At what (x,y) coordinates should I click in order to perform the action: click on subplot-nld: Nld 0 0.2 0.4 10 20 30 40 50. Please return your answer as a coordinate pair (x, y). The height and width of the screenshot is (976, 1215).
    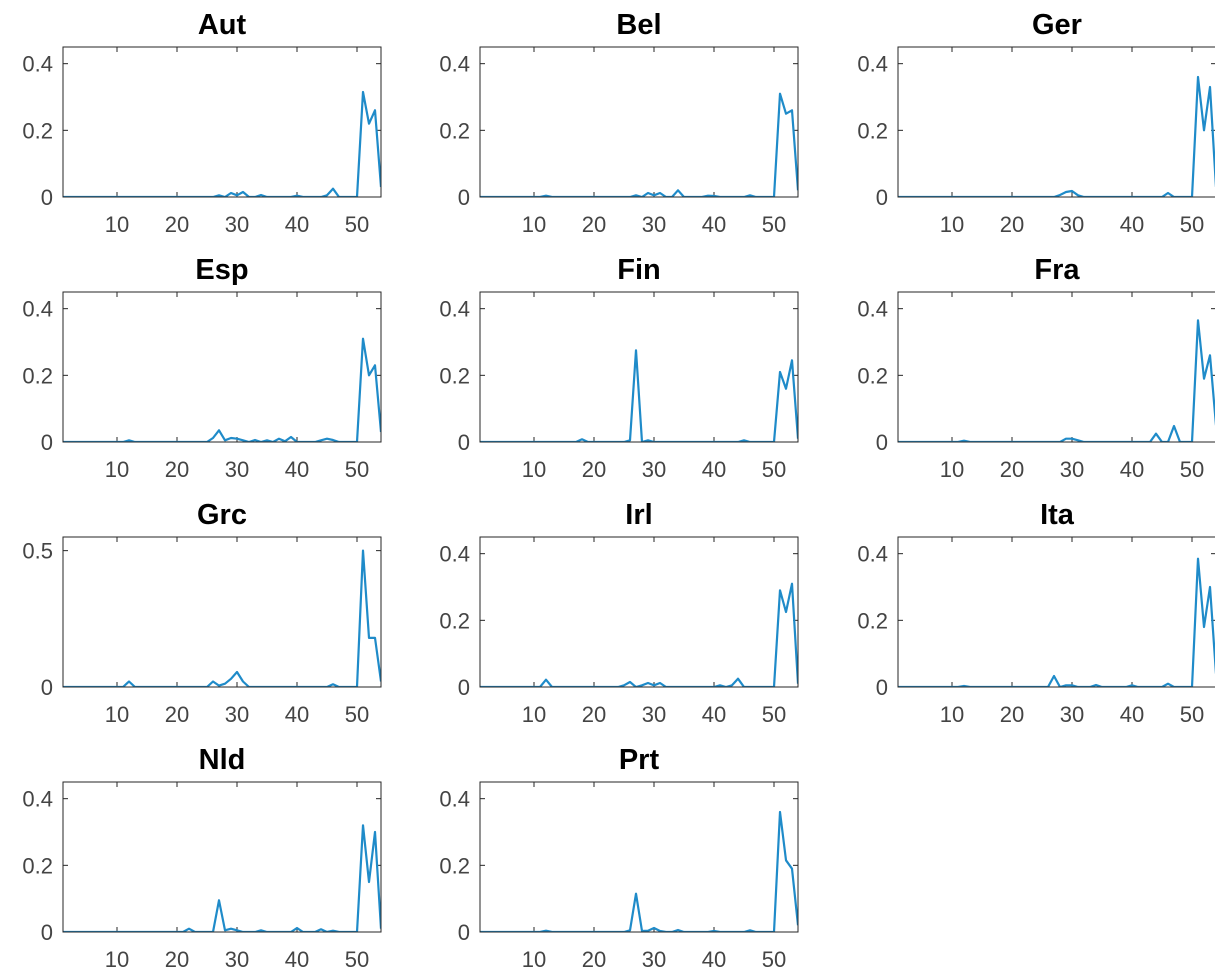
    Looking at the image, I should click on (202, 858).